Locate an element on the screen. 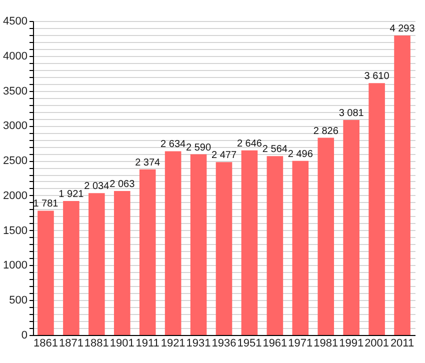 Image resolution: width=425 pixels, height=363 pixels. x-tick-label: 1961 is located at coordinates (275, 344).